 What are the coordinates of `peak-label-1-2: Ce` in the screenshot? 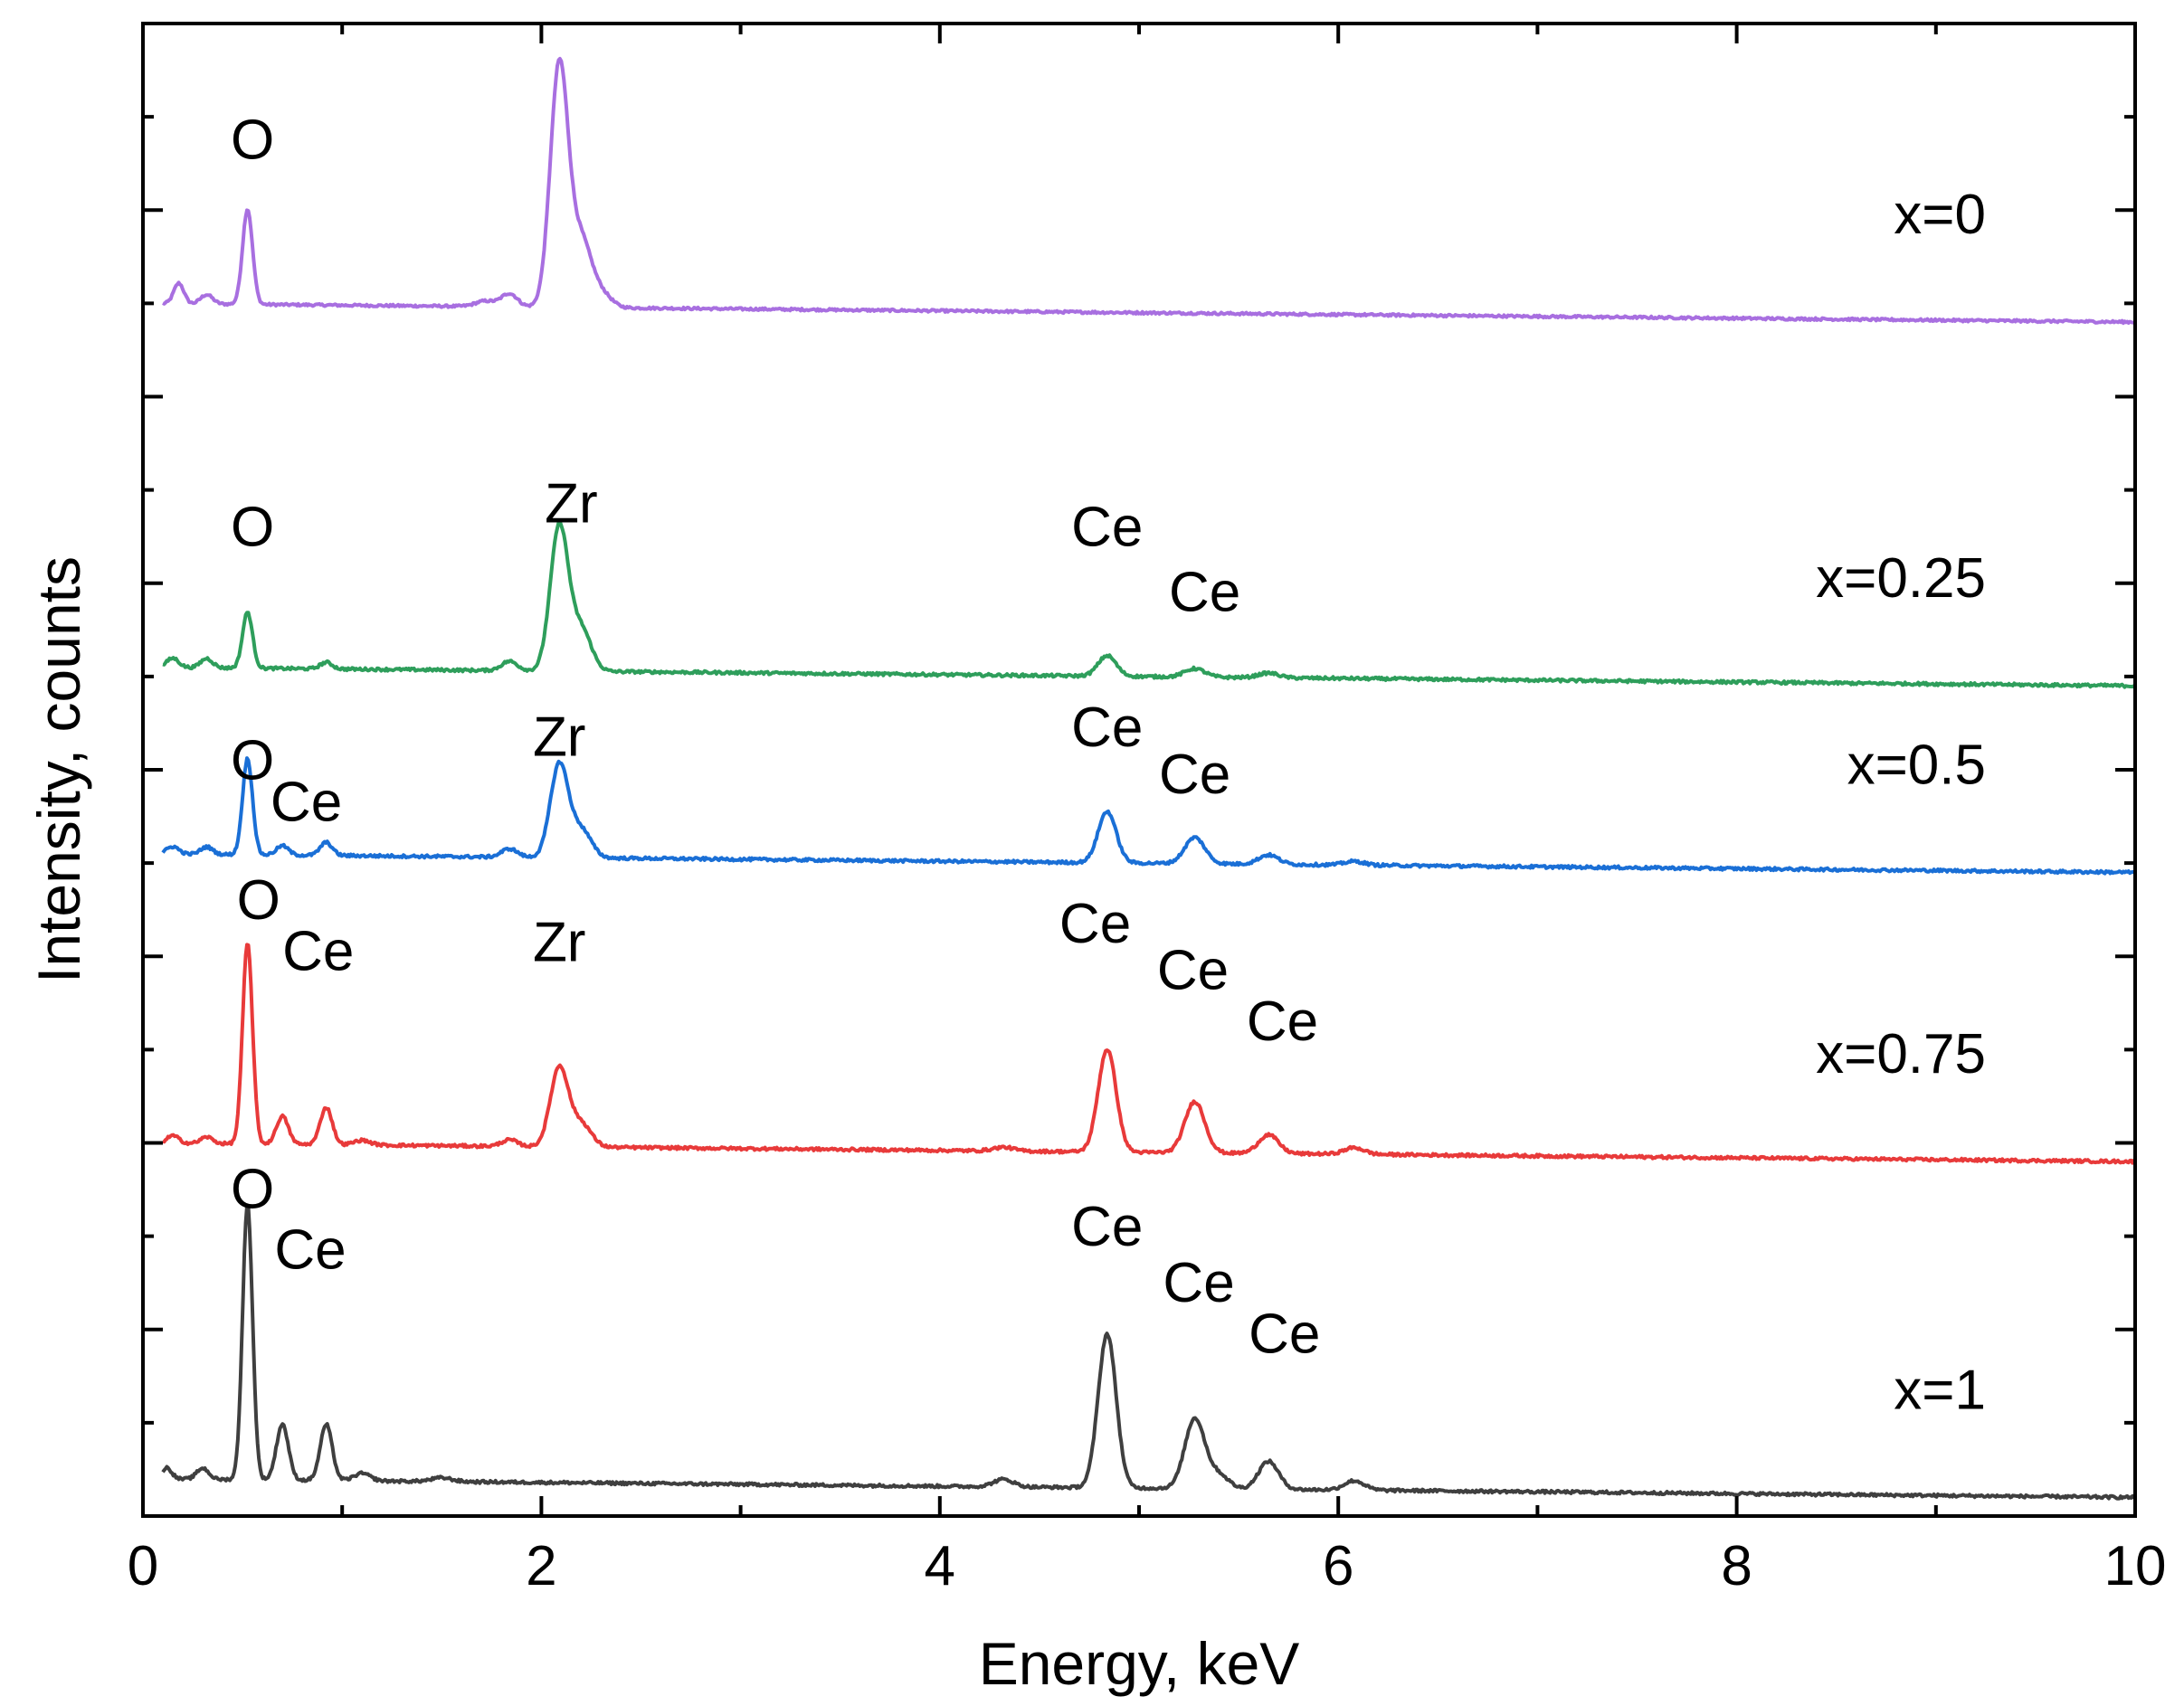 It's located at (1107, 528).